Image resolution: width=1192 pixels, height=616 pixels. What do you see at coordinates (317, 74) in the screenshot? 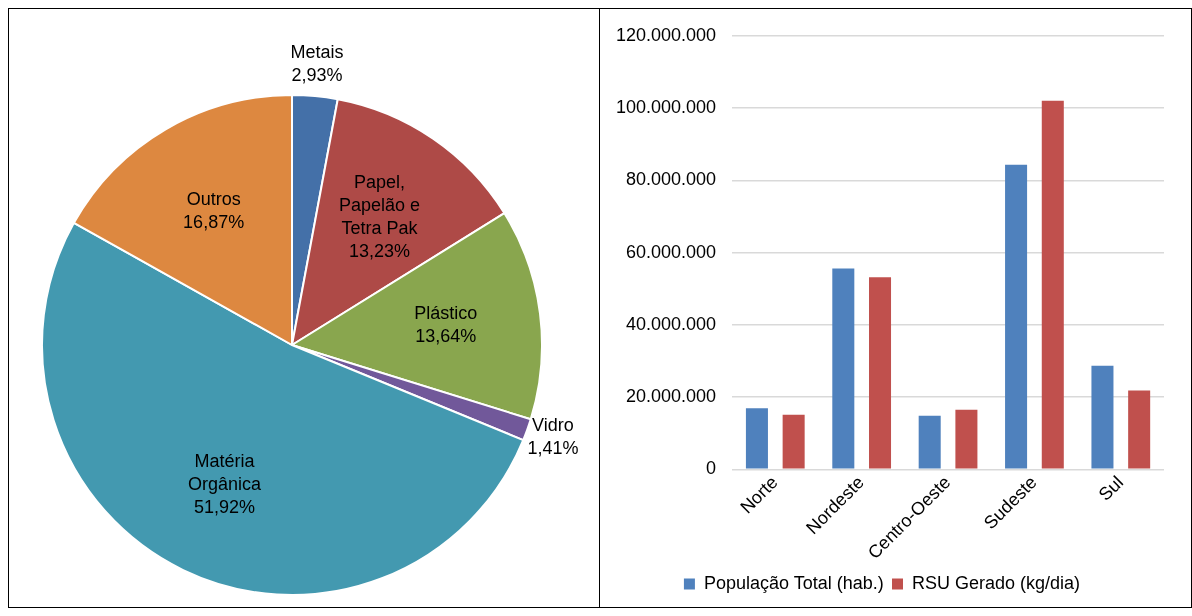
I see `data-label: 2,93%` at bounding box center [317, 74].